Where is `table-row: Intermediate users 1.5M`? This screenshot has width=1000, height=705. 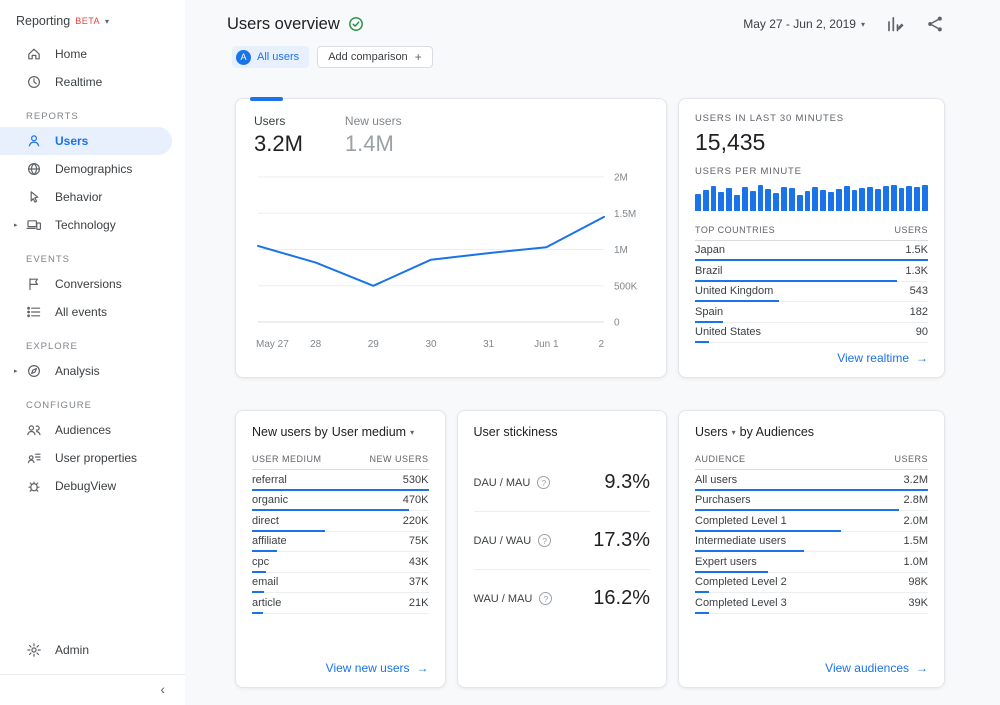 table-row: Intermediate users 1.5M is located at coordinates (811, 542).